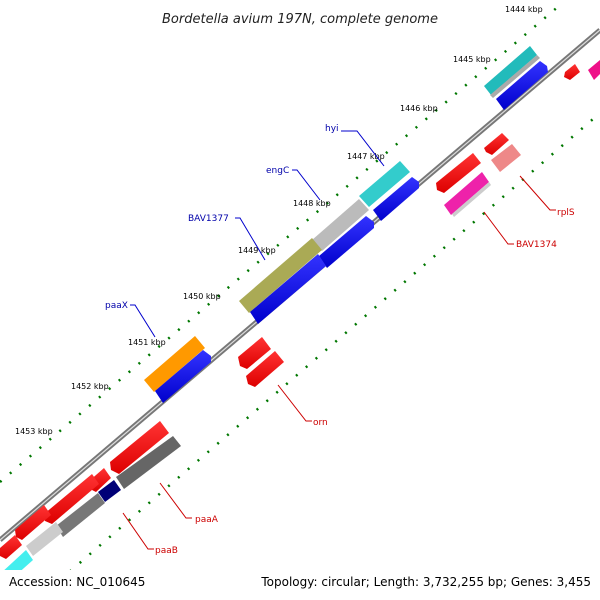 Image resolution: width=600 pixels, height=600 pixels. What do you see at coordinates (366, 156) in the screenshot?
I see `tick-label-1447: 1447 kbp` at bounding box center [366, 156].